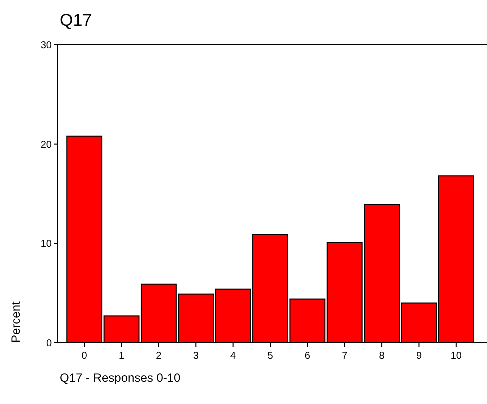 The image size is (487, 404). What do you see at coordinates (271, 356) in the screenshot?
I see `x-tick-label: 5` at bounding box center [271, 356].